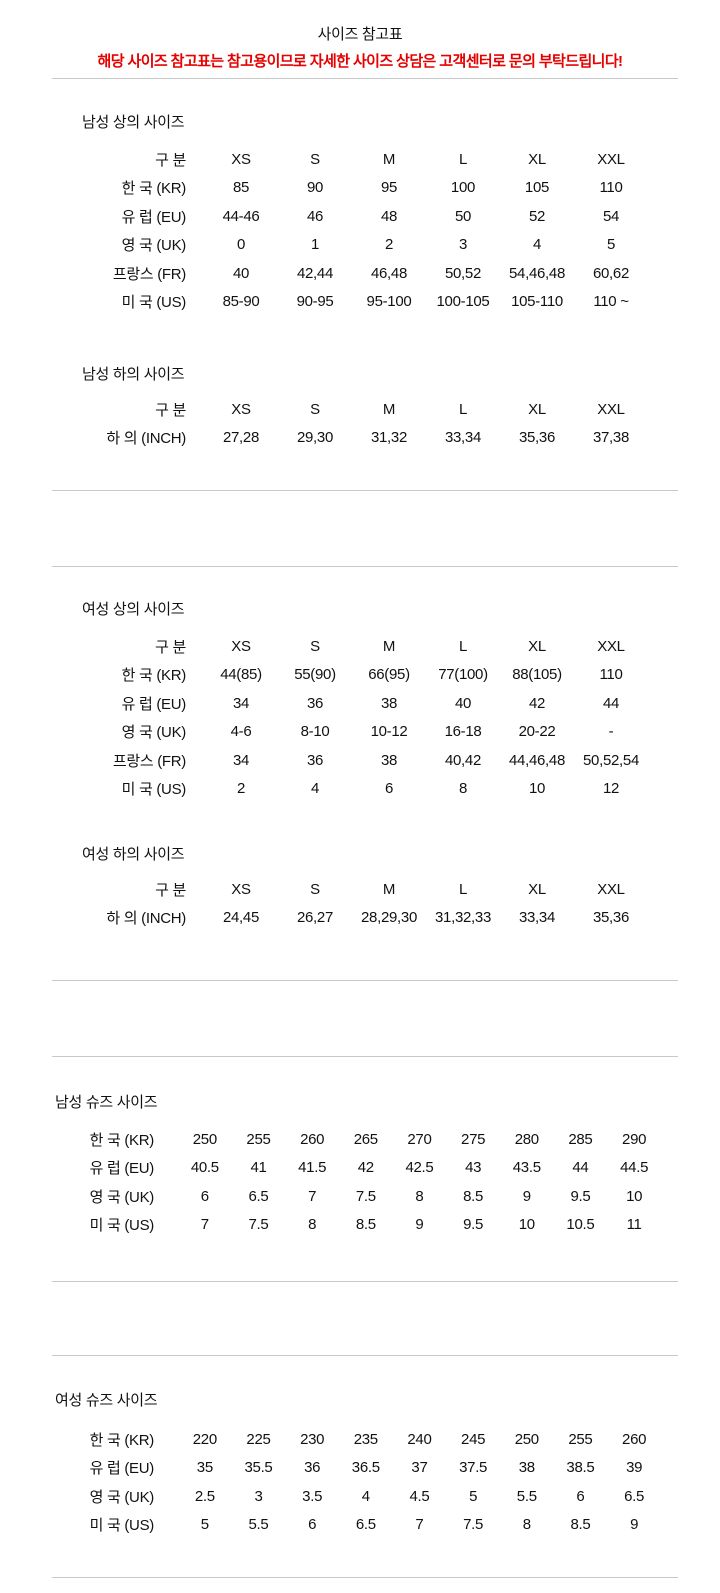 This screenshot has height=1593, width=720. What do you see at coordinates (389, 216) in the screenshot?
I see `size-value: 48` at bounding box center [389, 216].